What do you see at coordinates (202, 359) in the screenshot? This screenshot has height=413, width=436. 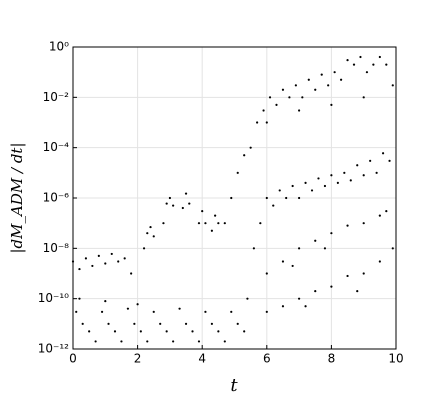 I see `x-tick-label: 4` at bounding box center [202, 359].